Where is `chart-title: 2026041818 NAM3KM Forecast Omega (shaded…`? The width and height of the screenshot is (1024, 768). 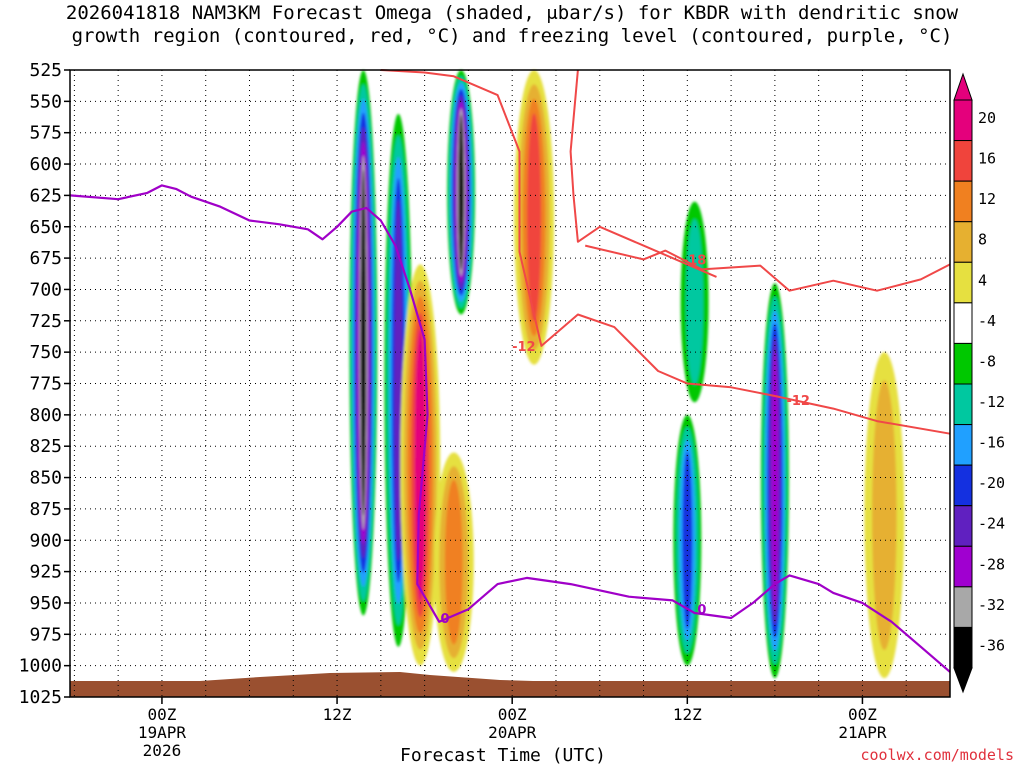 chart-title: 2026041818 NAM3KM Forecast Omega (shaded… is located at coordinates (512, 25).